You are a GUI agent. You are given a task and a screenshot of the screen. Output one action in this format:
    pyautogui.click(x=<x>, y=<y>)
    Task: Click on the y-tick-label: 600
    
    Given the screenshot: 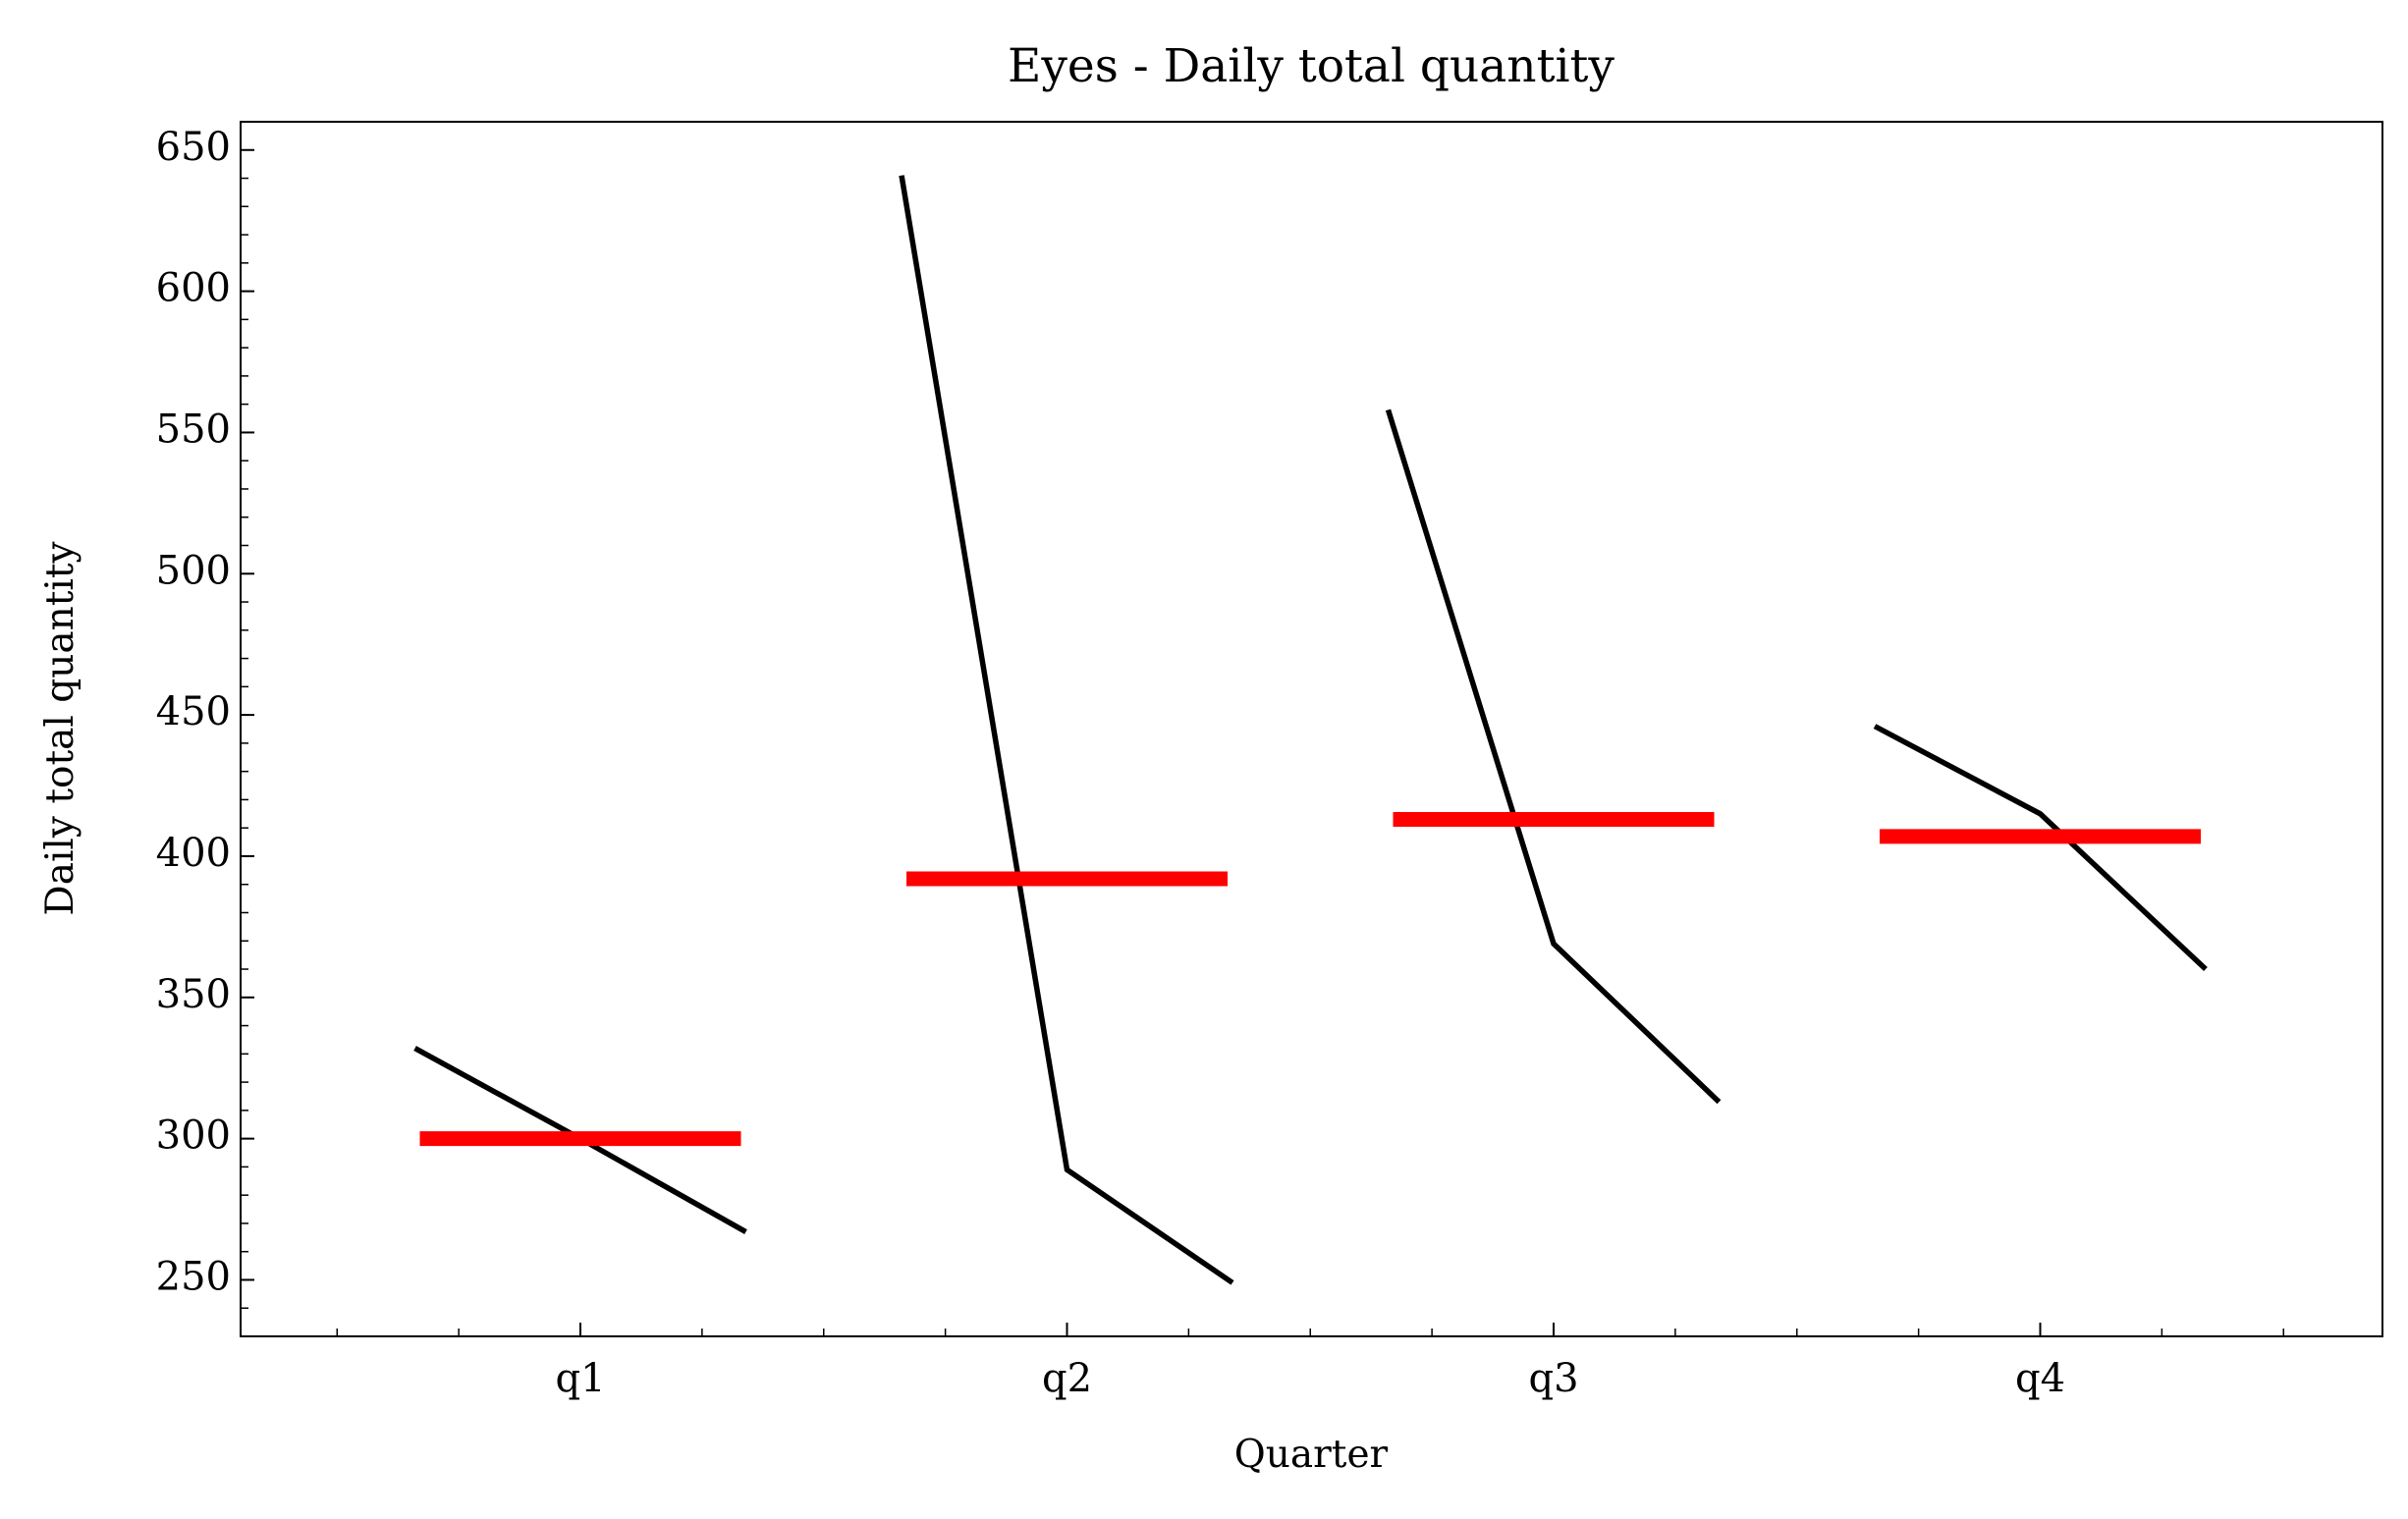 What is the action you would take?
    pyautogui.click(x=194, y=288)
    